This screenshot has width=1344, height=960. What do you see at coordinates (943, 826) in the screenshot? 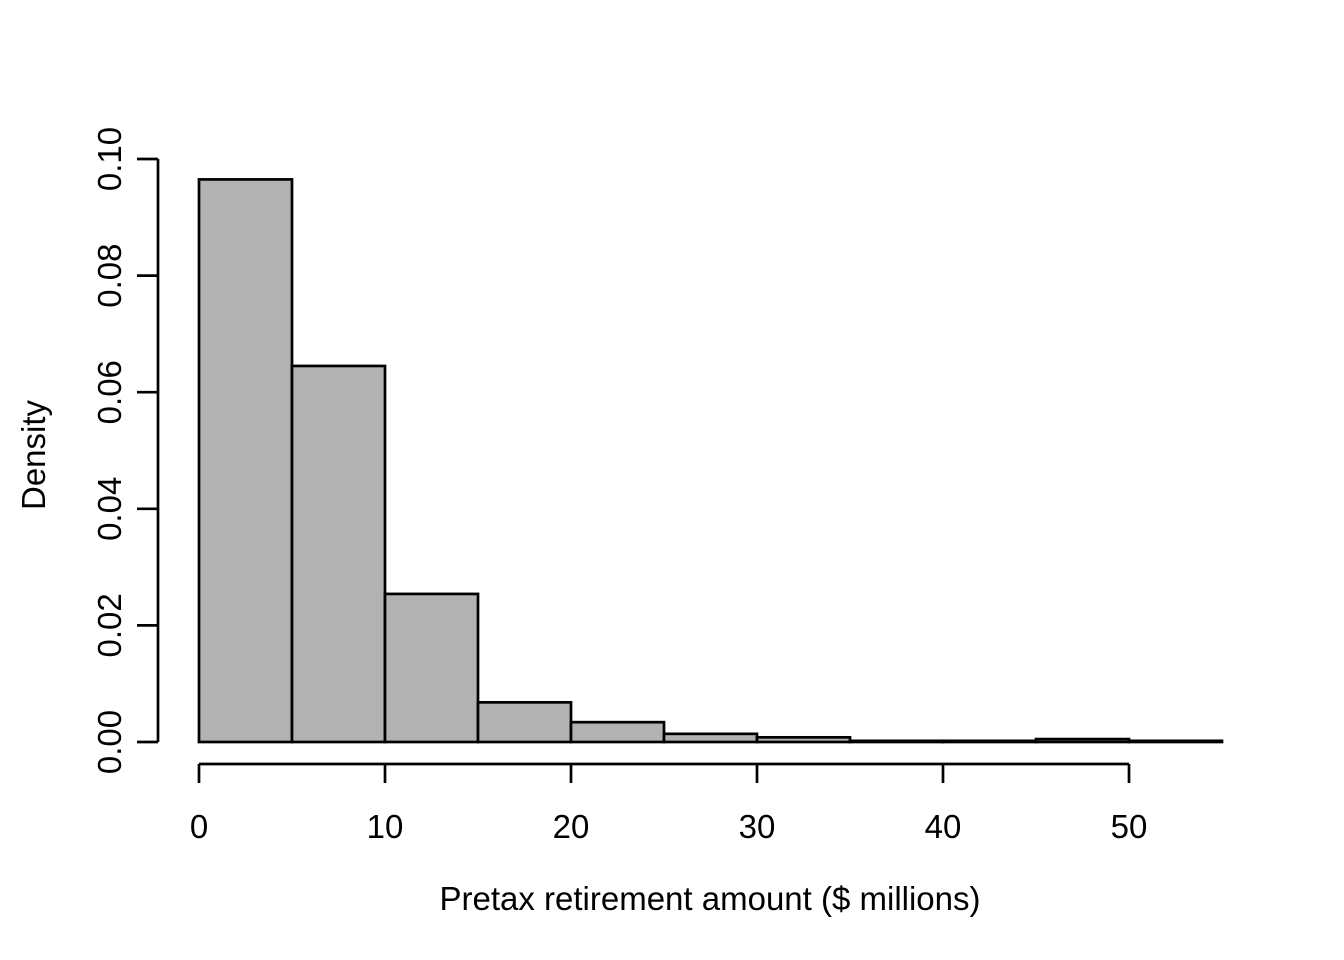
I see `x-axis-tick-label: 40` at bounding box center [943, 826].